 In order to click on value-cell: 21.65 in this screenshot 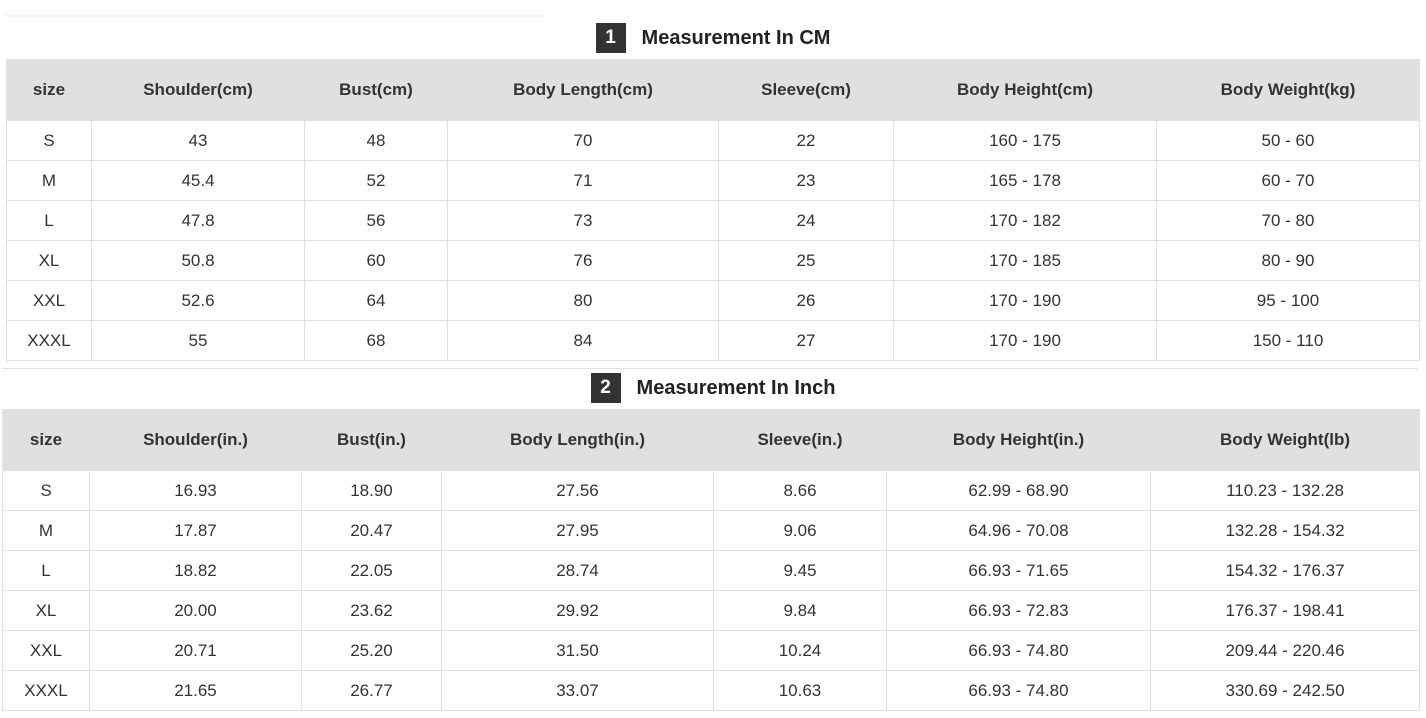, I will do `click(195, 690)`.